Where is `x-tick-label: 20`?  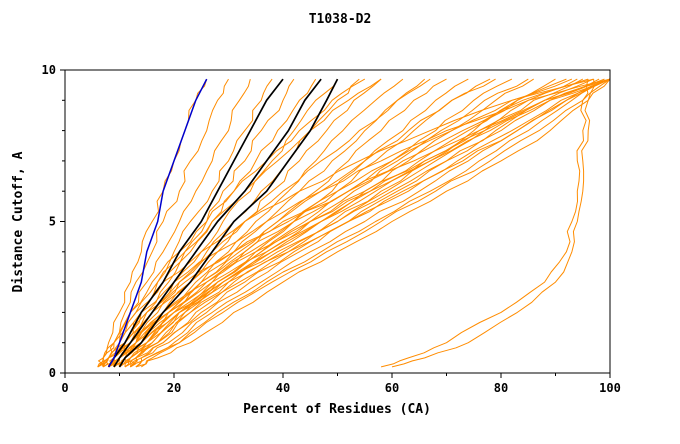
x-tick-label: 20 is located at coordinates (174, 388).